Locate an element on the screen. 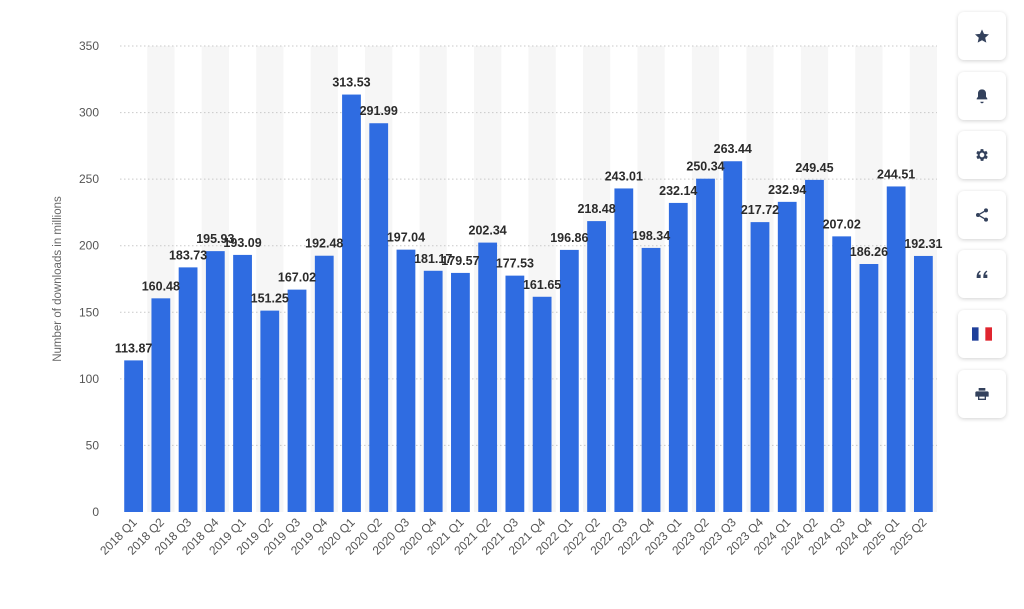  cite-button is located at coordinates (982, 274).